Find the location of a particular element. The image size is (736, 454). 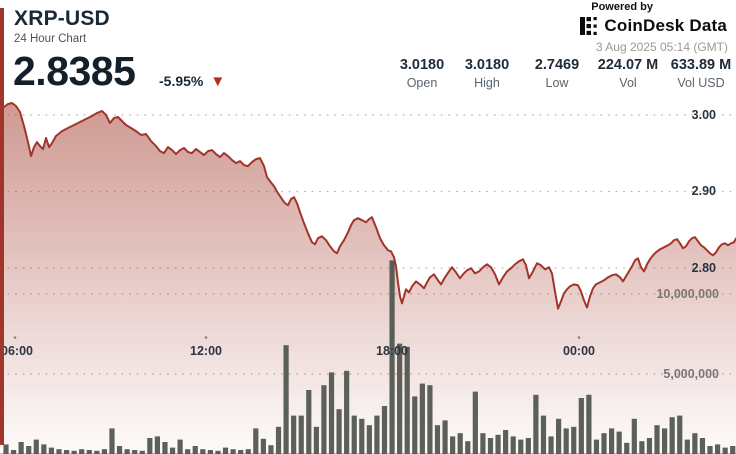

stat-vol-value: 224.07 M is located at coordinates (628, 65).